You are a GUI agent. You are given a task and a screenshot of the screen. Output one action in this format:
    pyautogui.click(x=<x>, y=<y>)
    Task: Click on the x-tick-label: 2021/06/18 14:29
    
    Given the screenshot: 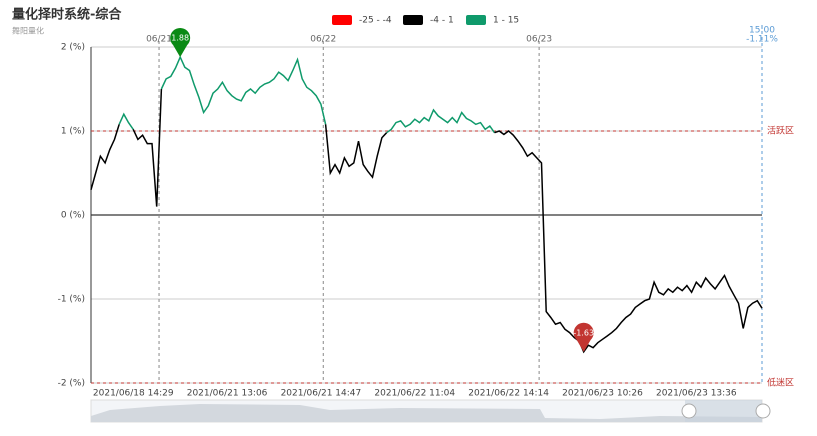 What is the action you would take?
    pyautogui.click(x=133, y=394)
    